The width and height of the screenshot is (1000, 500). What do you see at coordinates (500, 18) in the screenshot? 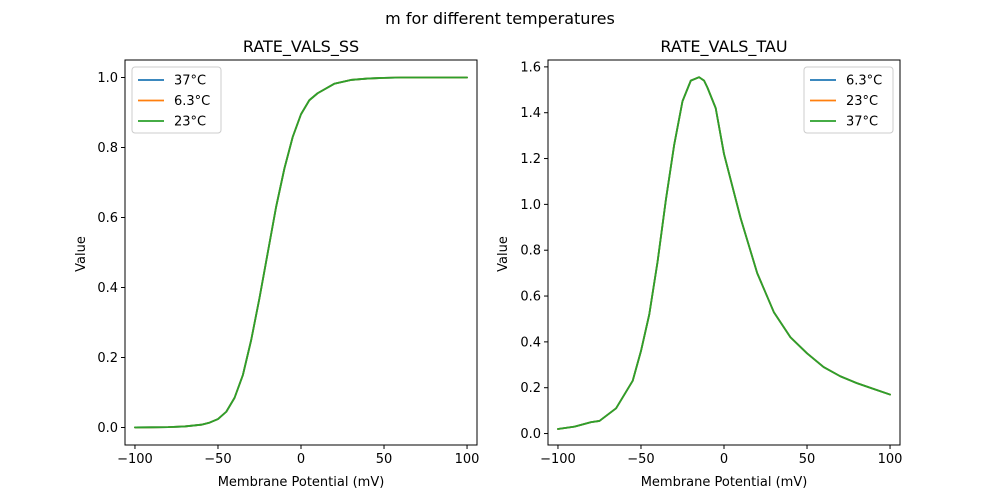
I see `figure-suptitle: m for different temperatures` at bounding box center [500, 18].